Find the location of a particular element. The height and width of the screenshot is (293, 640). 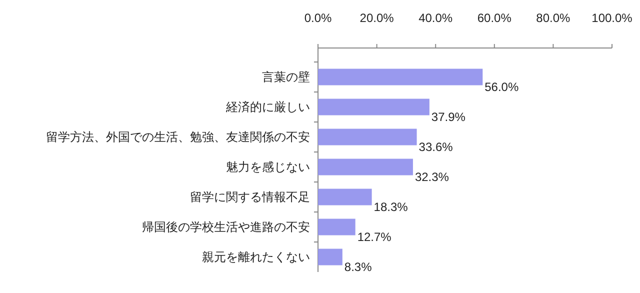

y-tick-label: 魅力を感じない is located at coordinates (268, 167).